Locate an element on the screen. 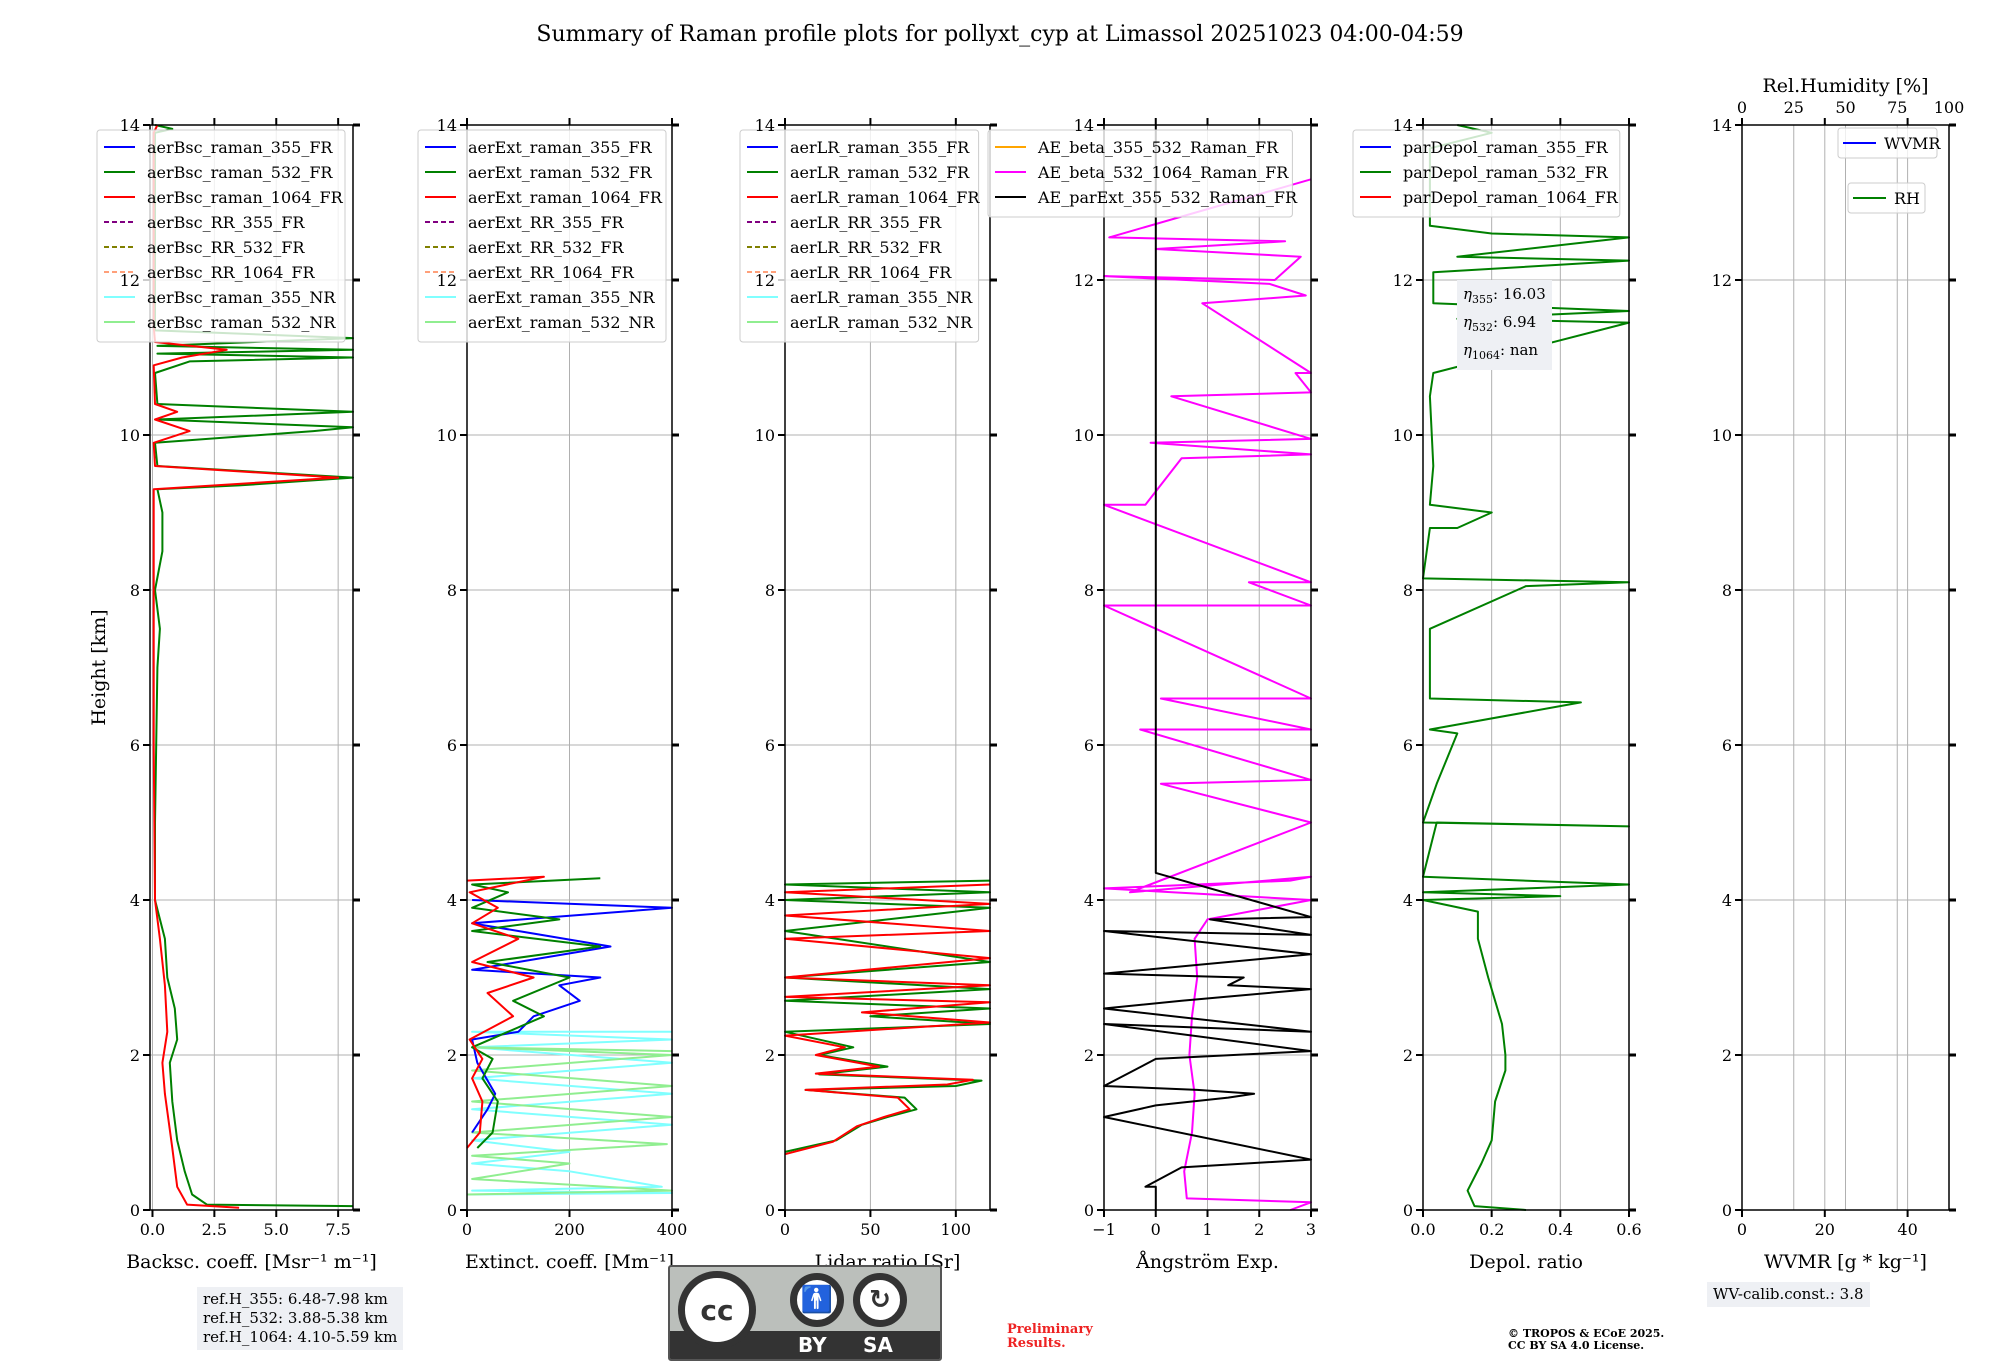 This screenshot has height=1361, width=2000. panel-bsc is located at coordinates (228, 667).